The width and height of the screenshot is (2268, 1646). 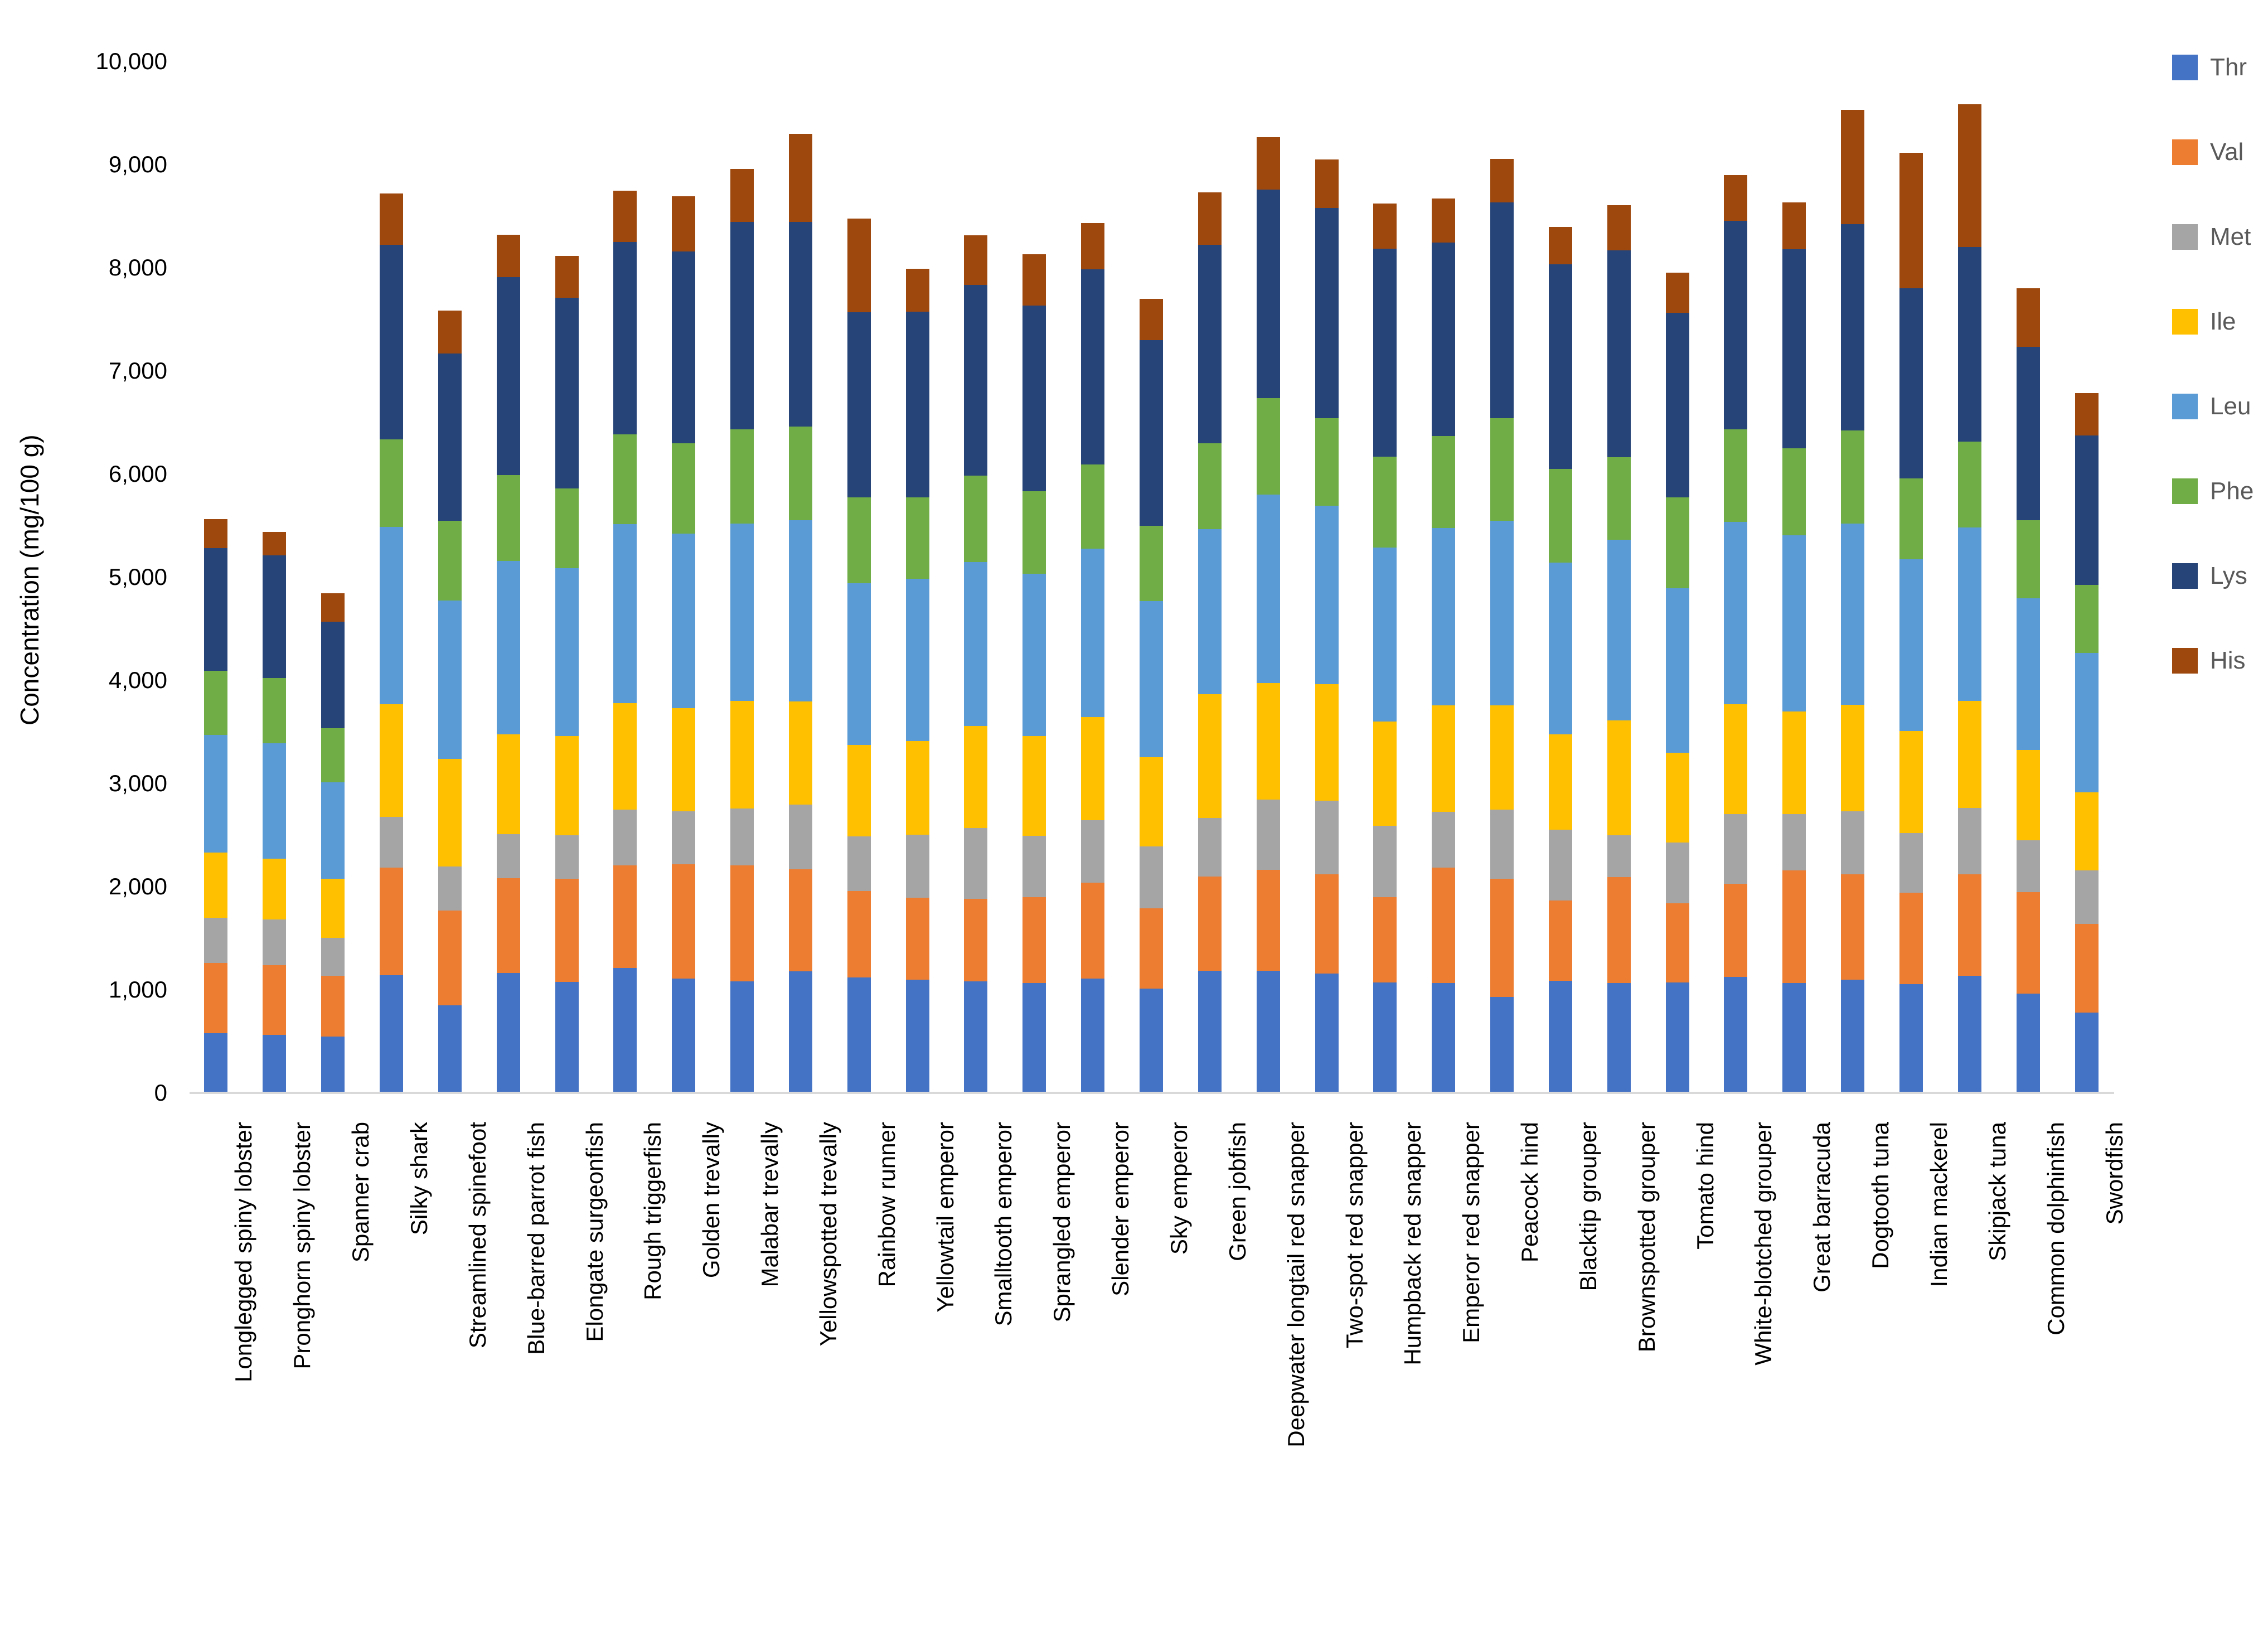 What do you see at coordinates (137, 680) in the screenshot?
I see `y-axis-tick-label: 4,000` at bounding box center [137, 680].